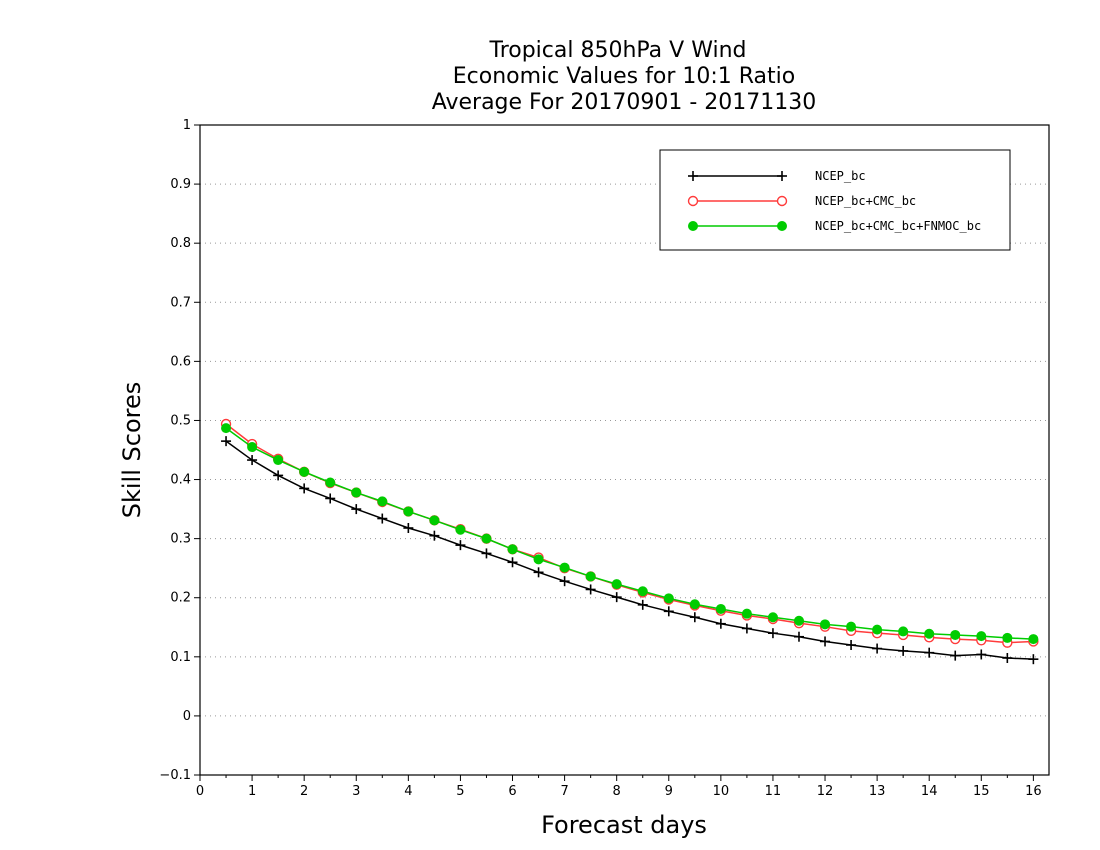 The image size is (1100, 850). I want to click on x-tick-label: 16, so click(1033, 791).